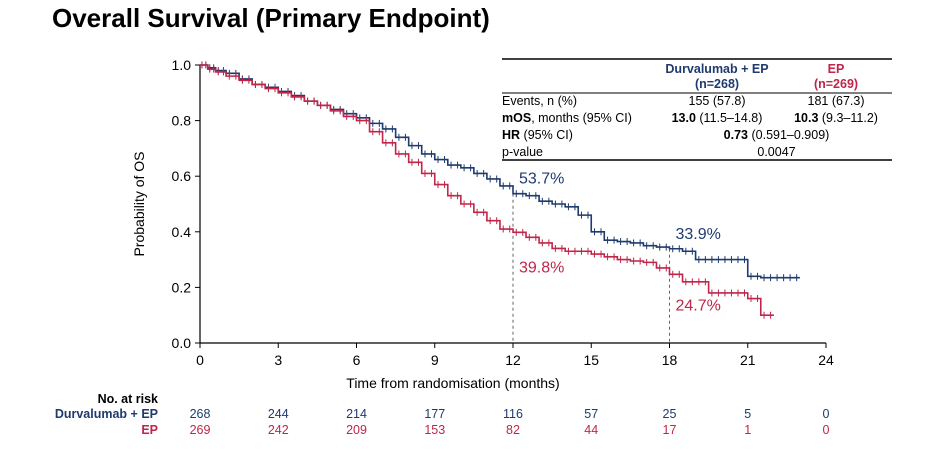 This screenshot has height=449, width=935. I want to click on risk-count: 177, so click(434, 414).